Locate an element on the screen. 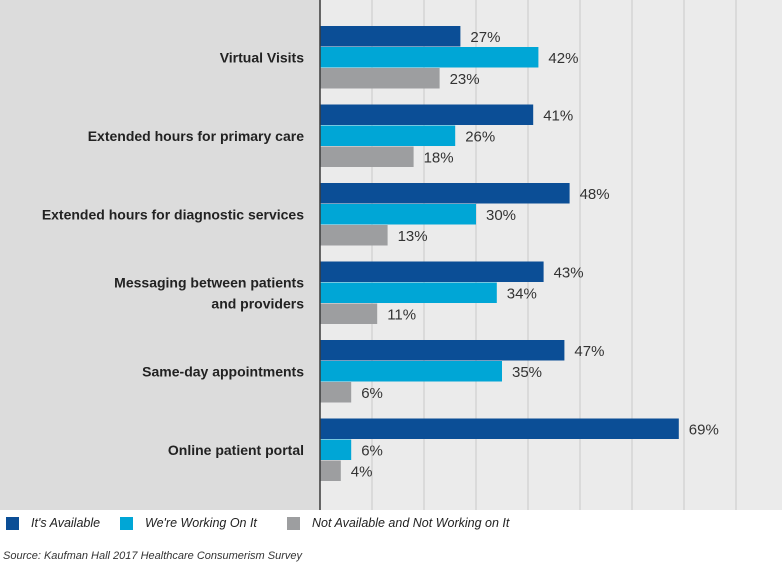 This screenshot has height=571, width=782. category-label: Virtual Visits is located at coordinates (262, 58).